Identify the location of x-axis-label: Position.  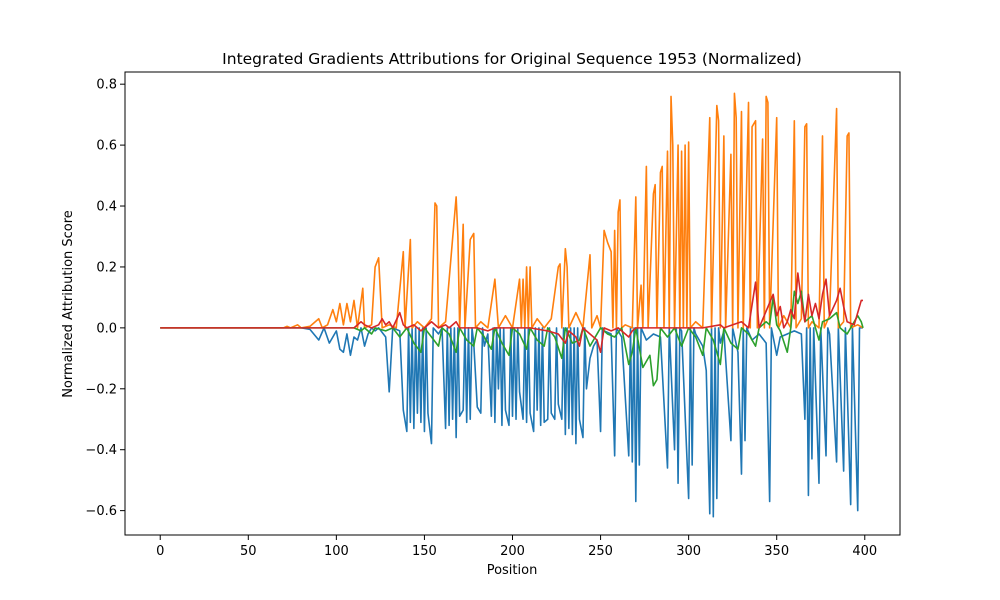
(512, 570).